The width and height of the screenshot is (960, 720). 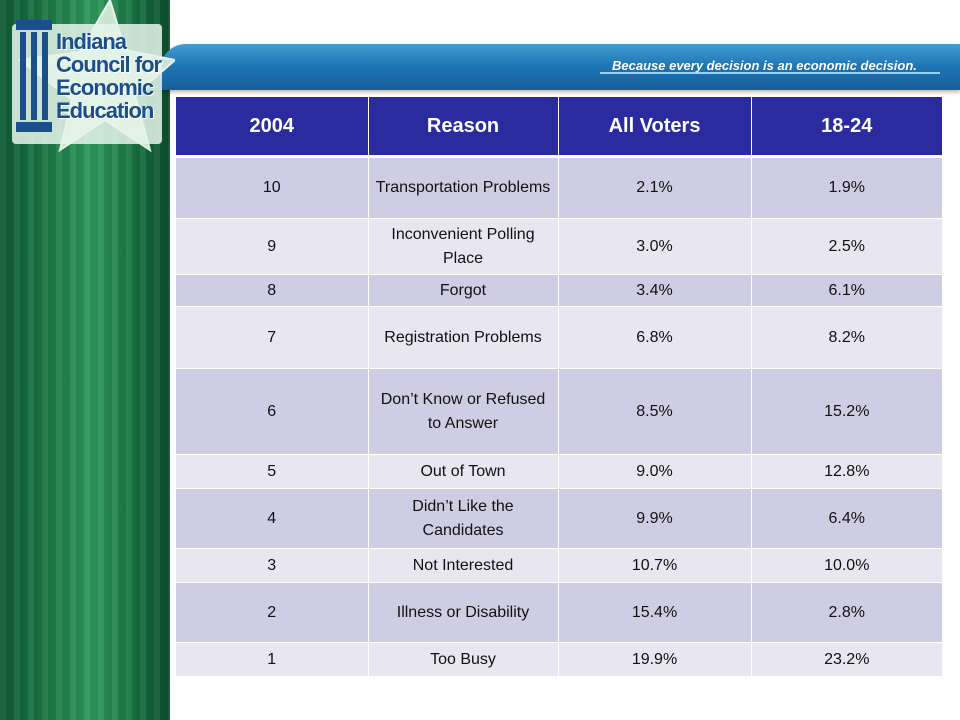 What do you see at coordinates (846, 290) in the screenshot?
I see `cell-18-24: 6.1%` at bounding box center [846, 290].